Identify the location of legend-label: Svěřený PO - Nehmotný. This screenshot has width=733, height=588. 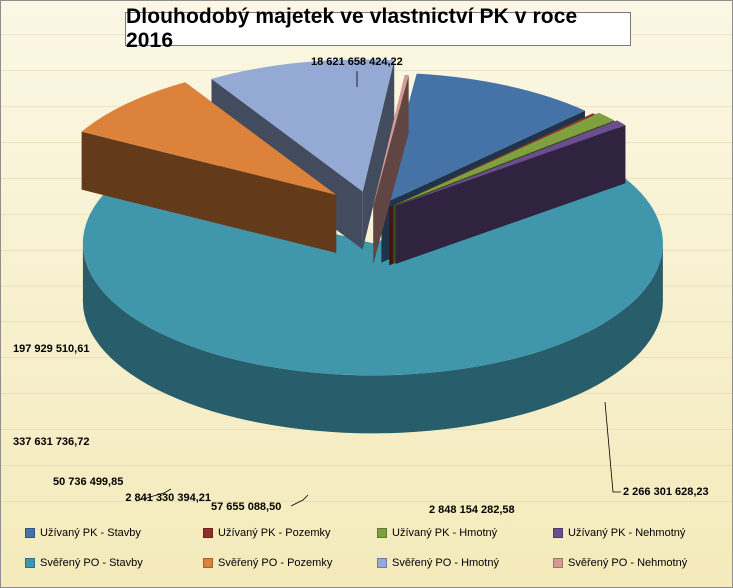
(628, 563).